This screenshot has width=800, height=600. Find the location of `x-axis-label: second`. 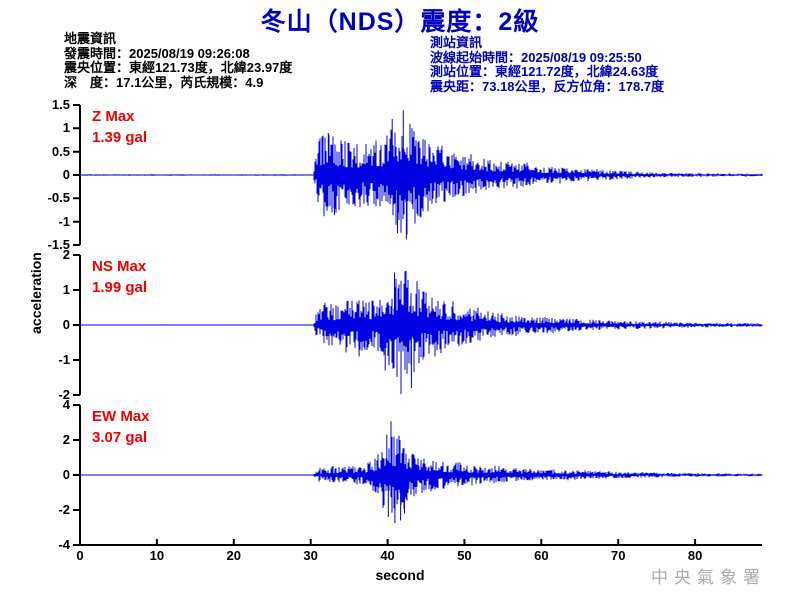

x-axis-label: second is located at coordinates (400, 575).